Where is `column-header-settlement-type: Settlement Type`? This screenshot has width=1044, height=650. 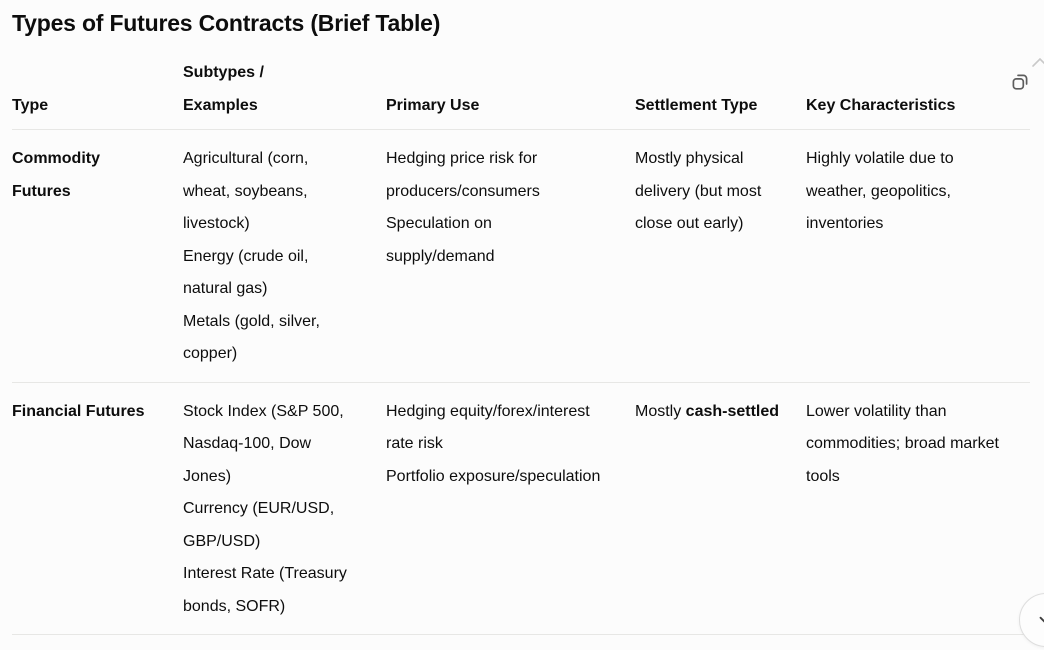
column-header-settlement-type: Settlement Type is located at coordinates (720, 93).